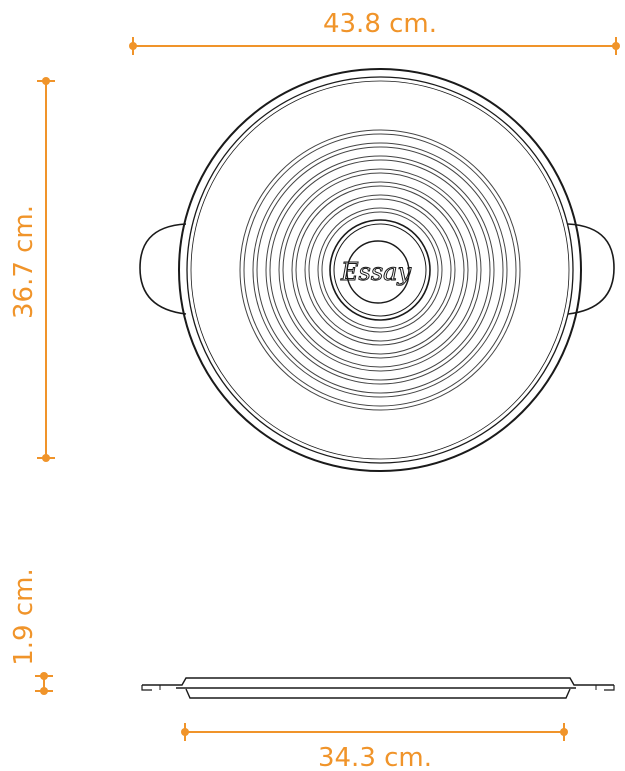 This screenshot has height=771, width=625. I want to click on lid-side-view, so click(378, 688).